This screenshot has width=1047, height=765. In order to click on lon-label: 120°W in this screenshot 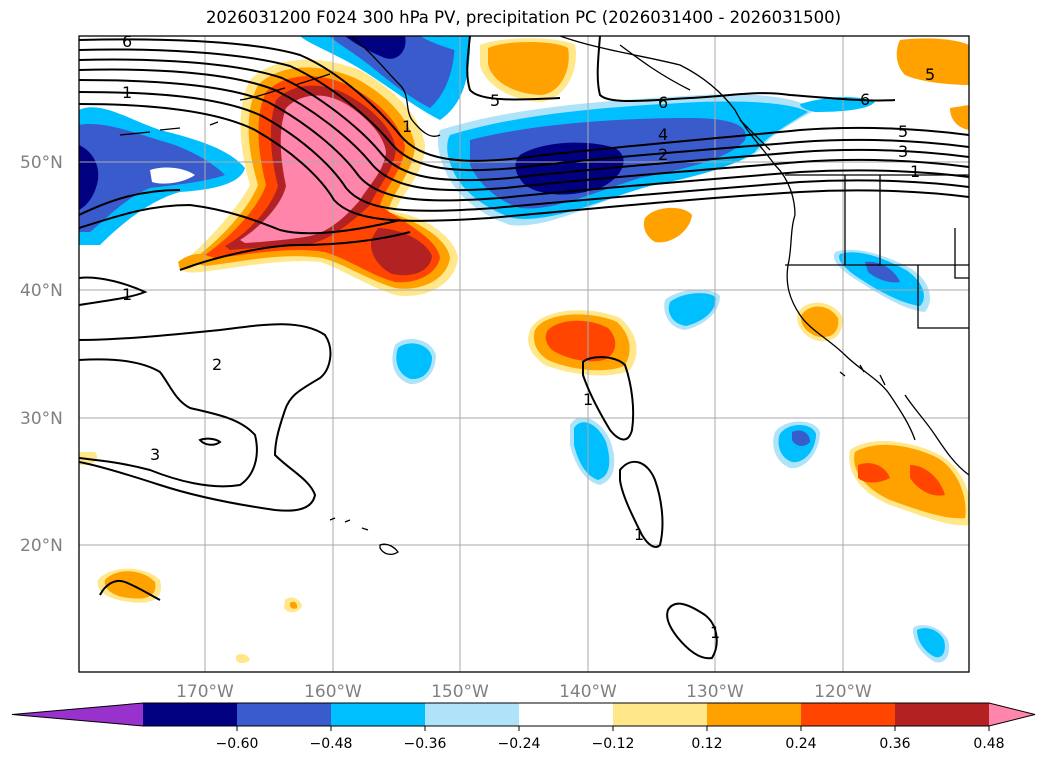, I will do `click(843, 692)`.